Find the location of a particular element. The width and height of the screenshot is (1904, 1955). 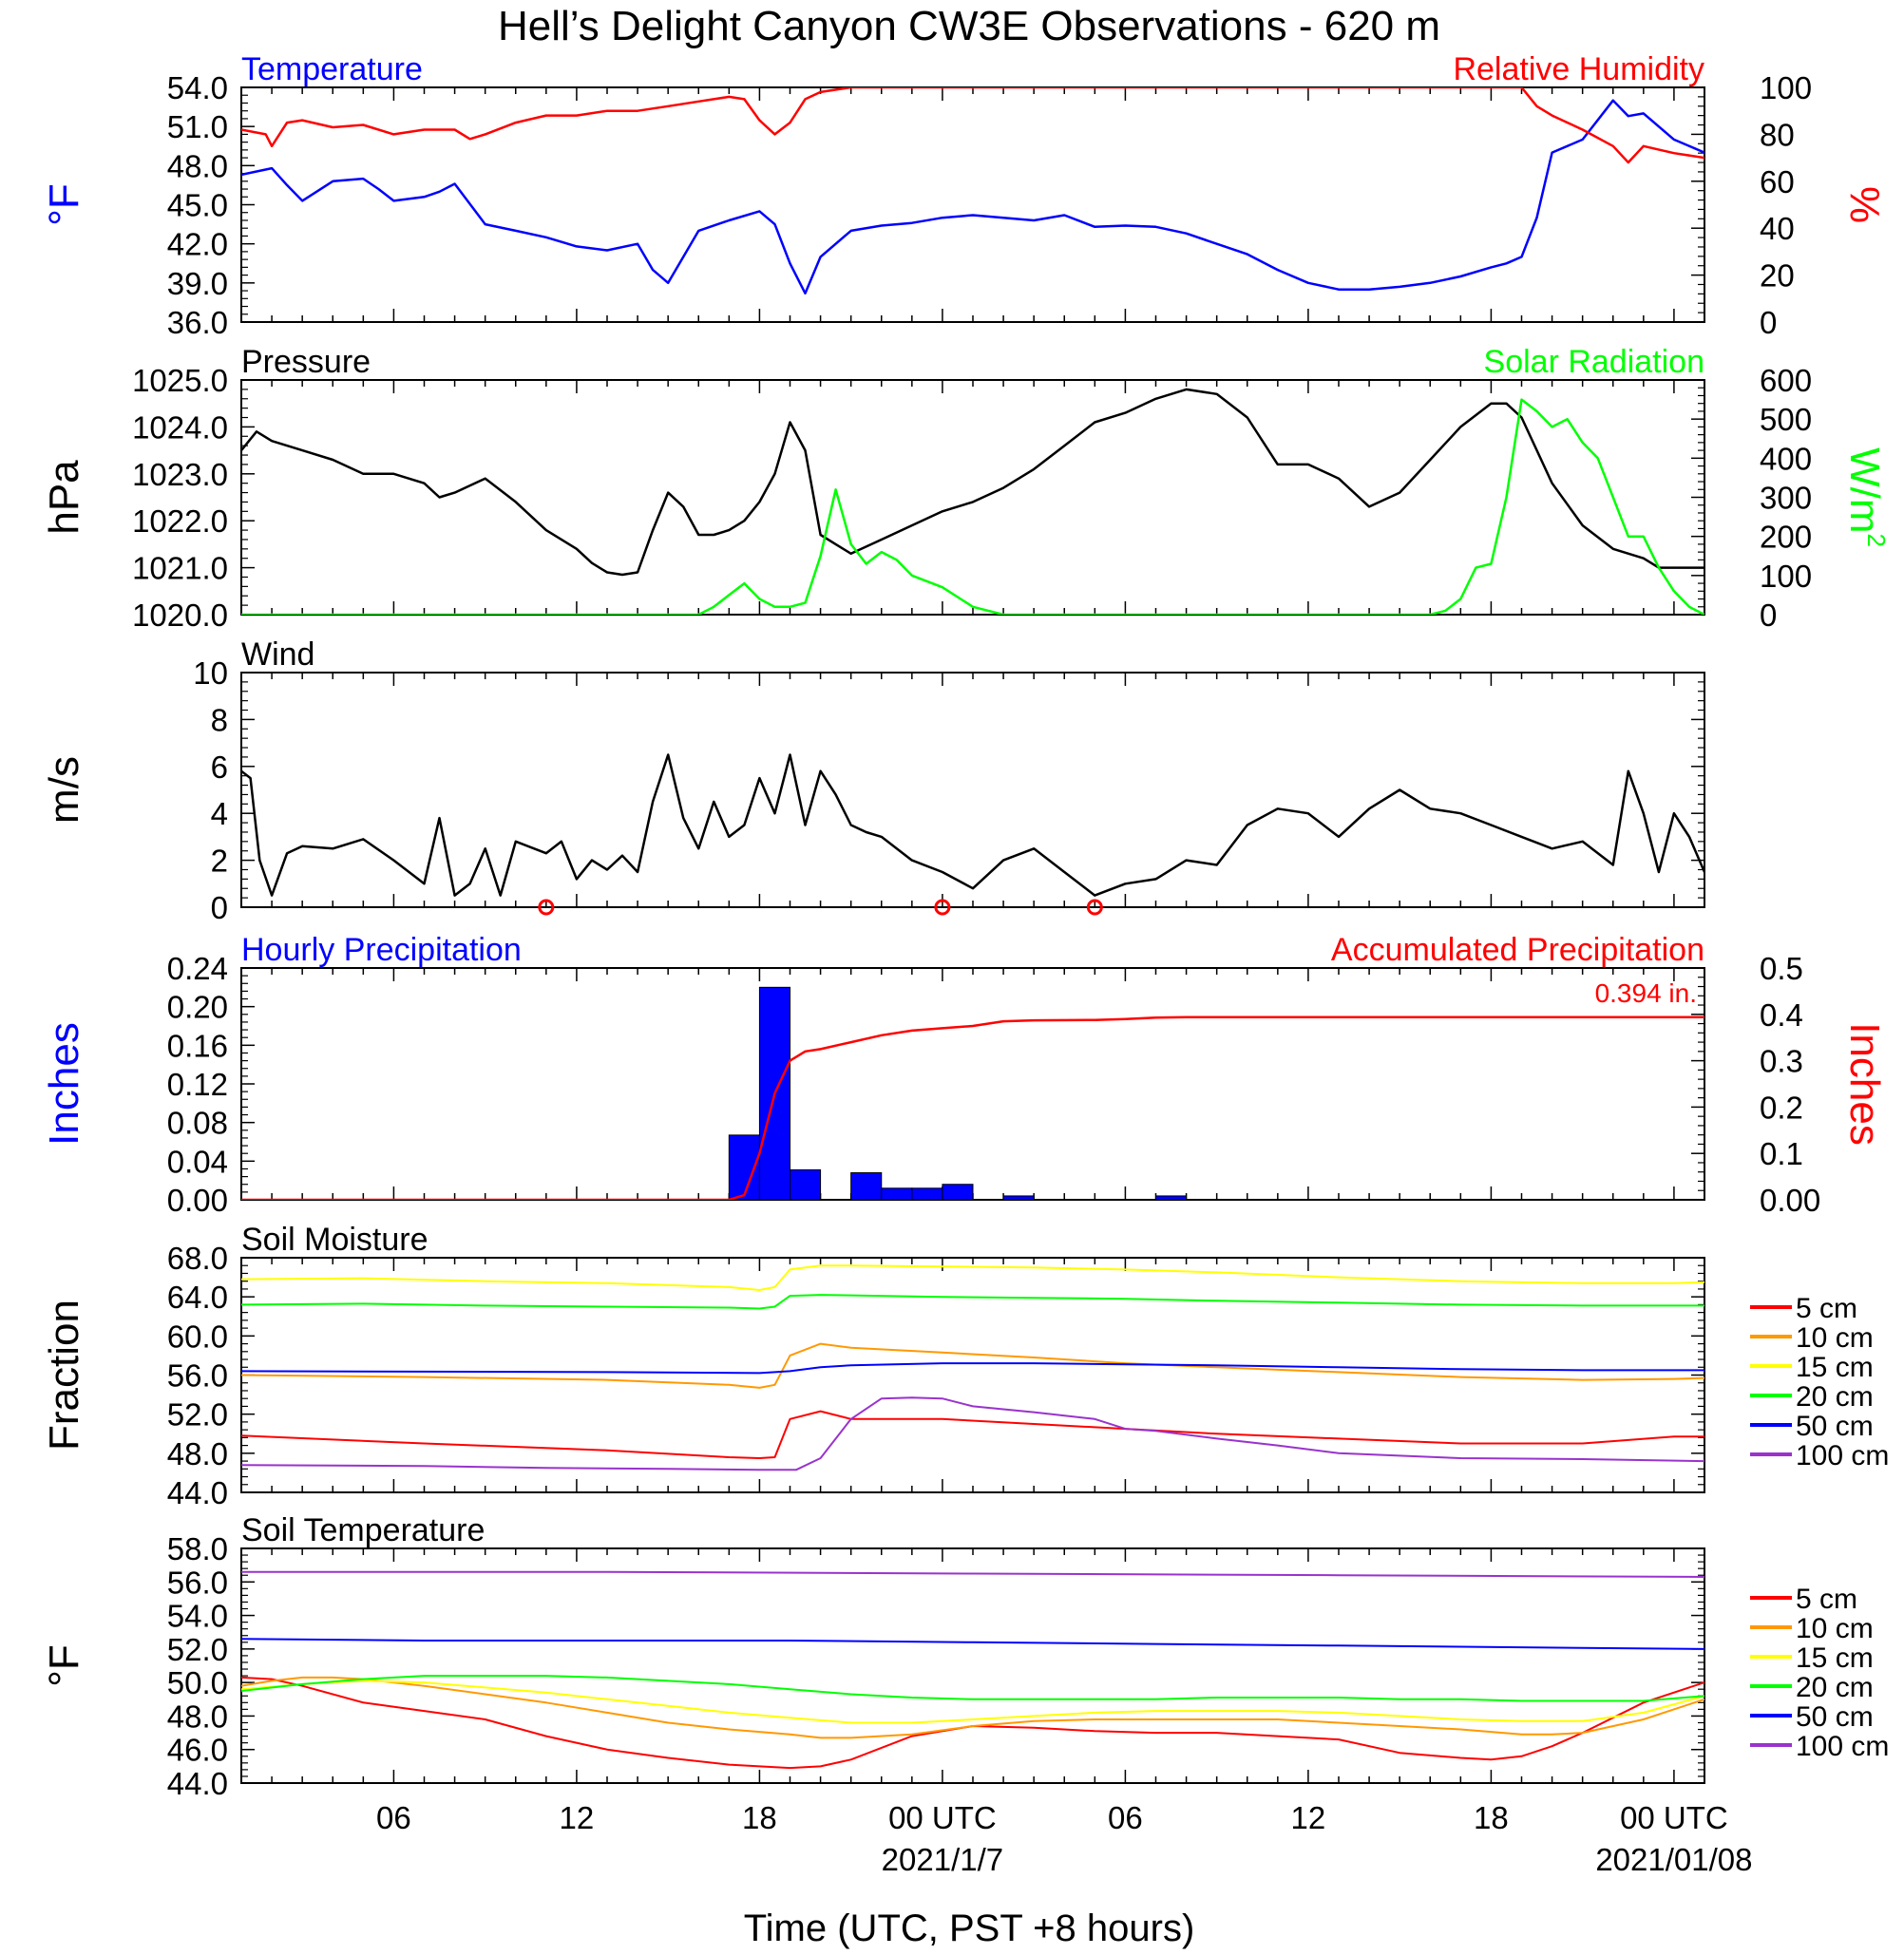

panel-wind: 0 2 4 6 8 10 Wind m/s is located at coordinates (873, 780).